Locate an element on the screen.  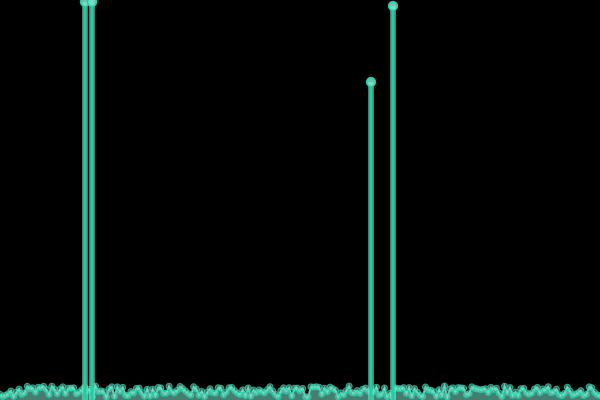
peak-marker-series is located at coordinates (239, 44).